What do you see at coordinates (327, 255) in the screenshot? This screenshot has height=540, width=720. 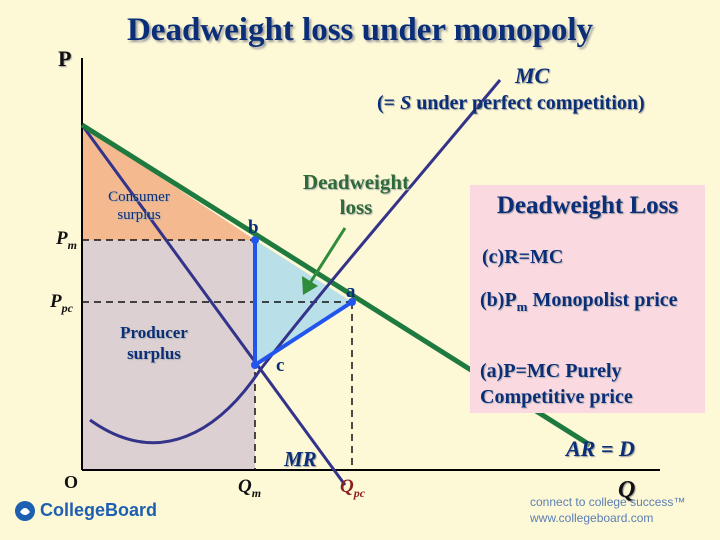 I see `deadweight-arrow` at bounding box center [327, 255].